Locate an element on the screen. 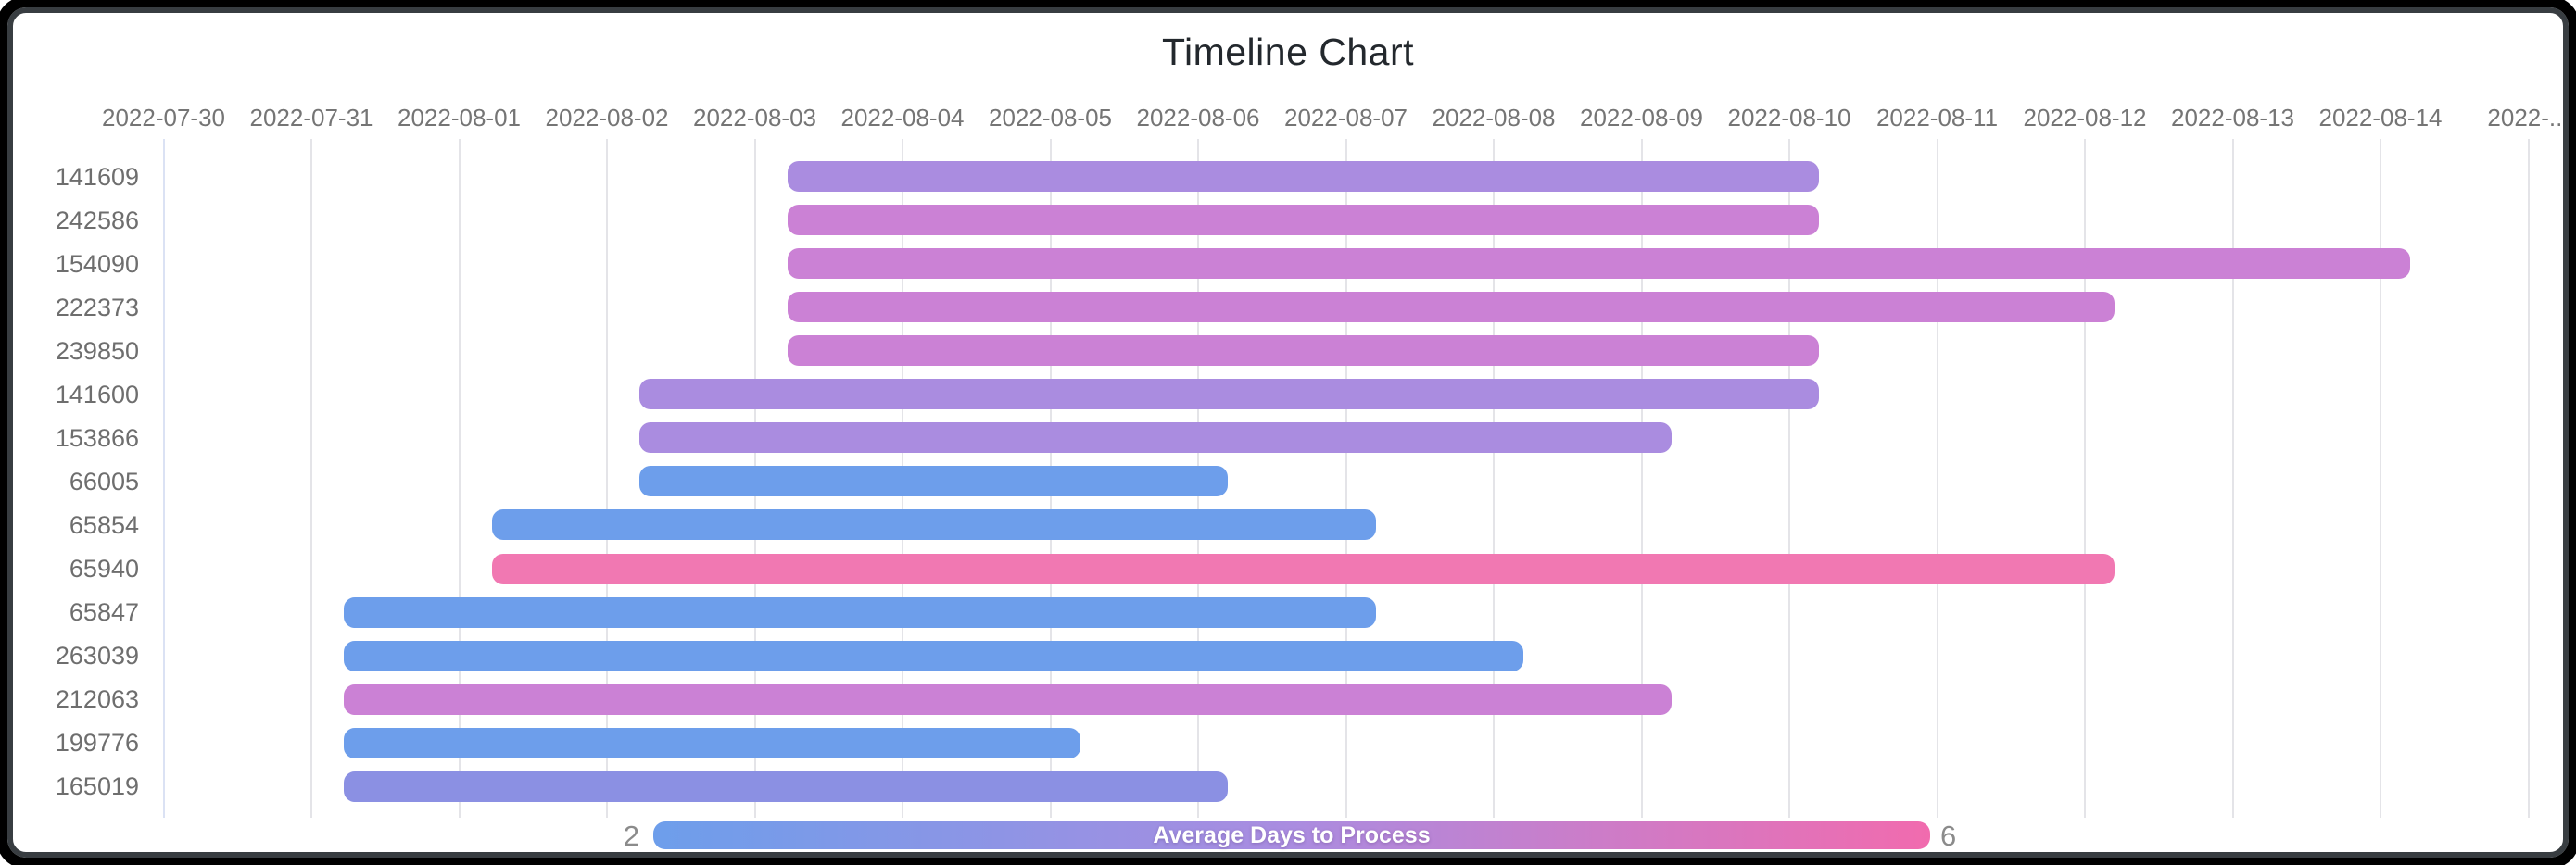 Image resolution: width=2576 pixels, height=865 pixels. legend-min-value: 2 is located at coordinates (631, 836).